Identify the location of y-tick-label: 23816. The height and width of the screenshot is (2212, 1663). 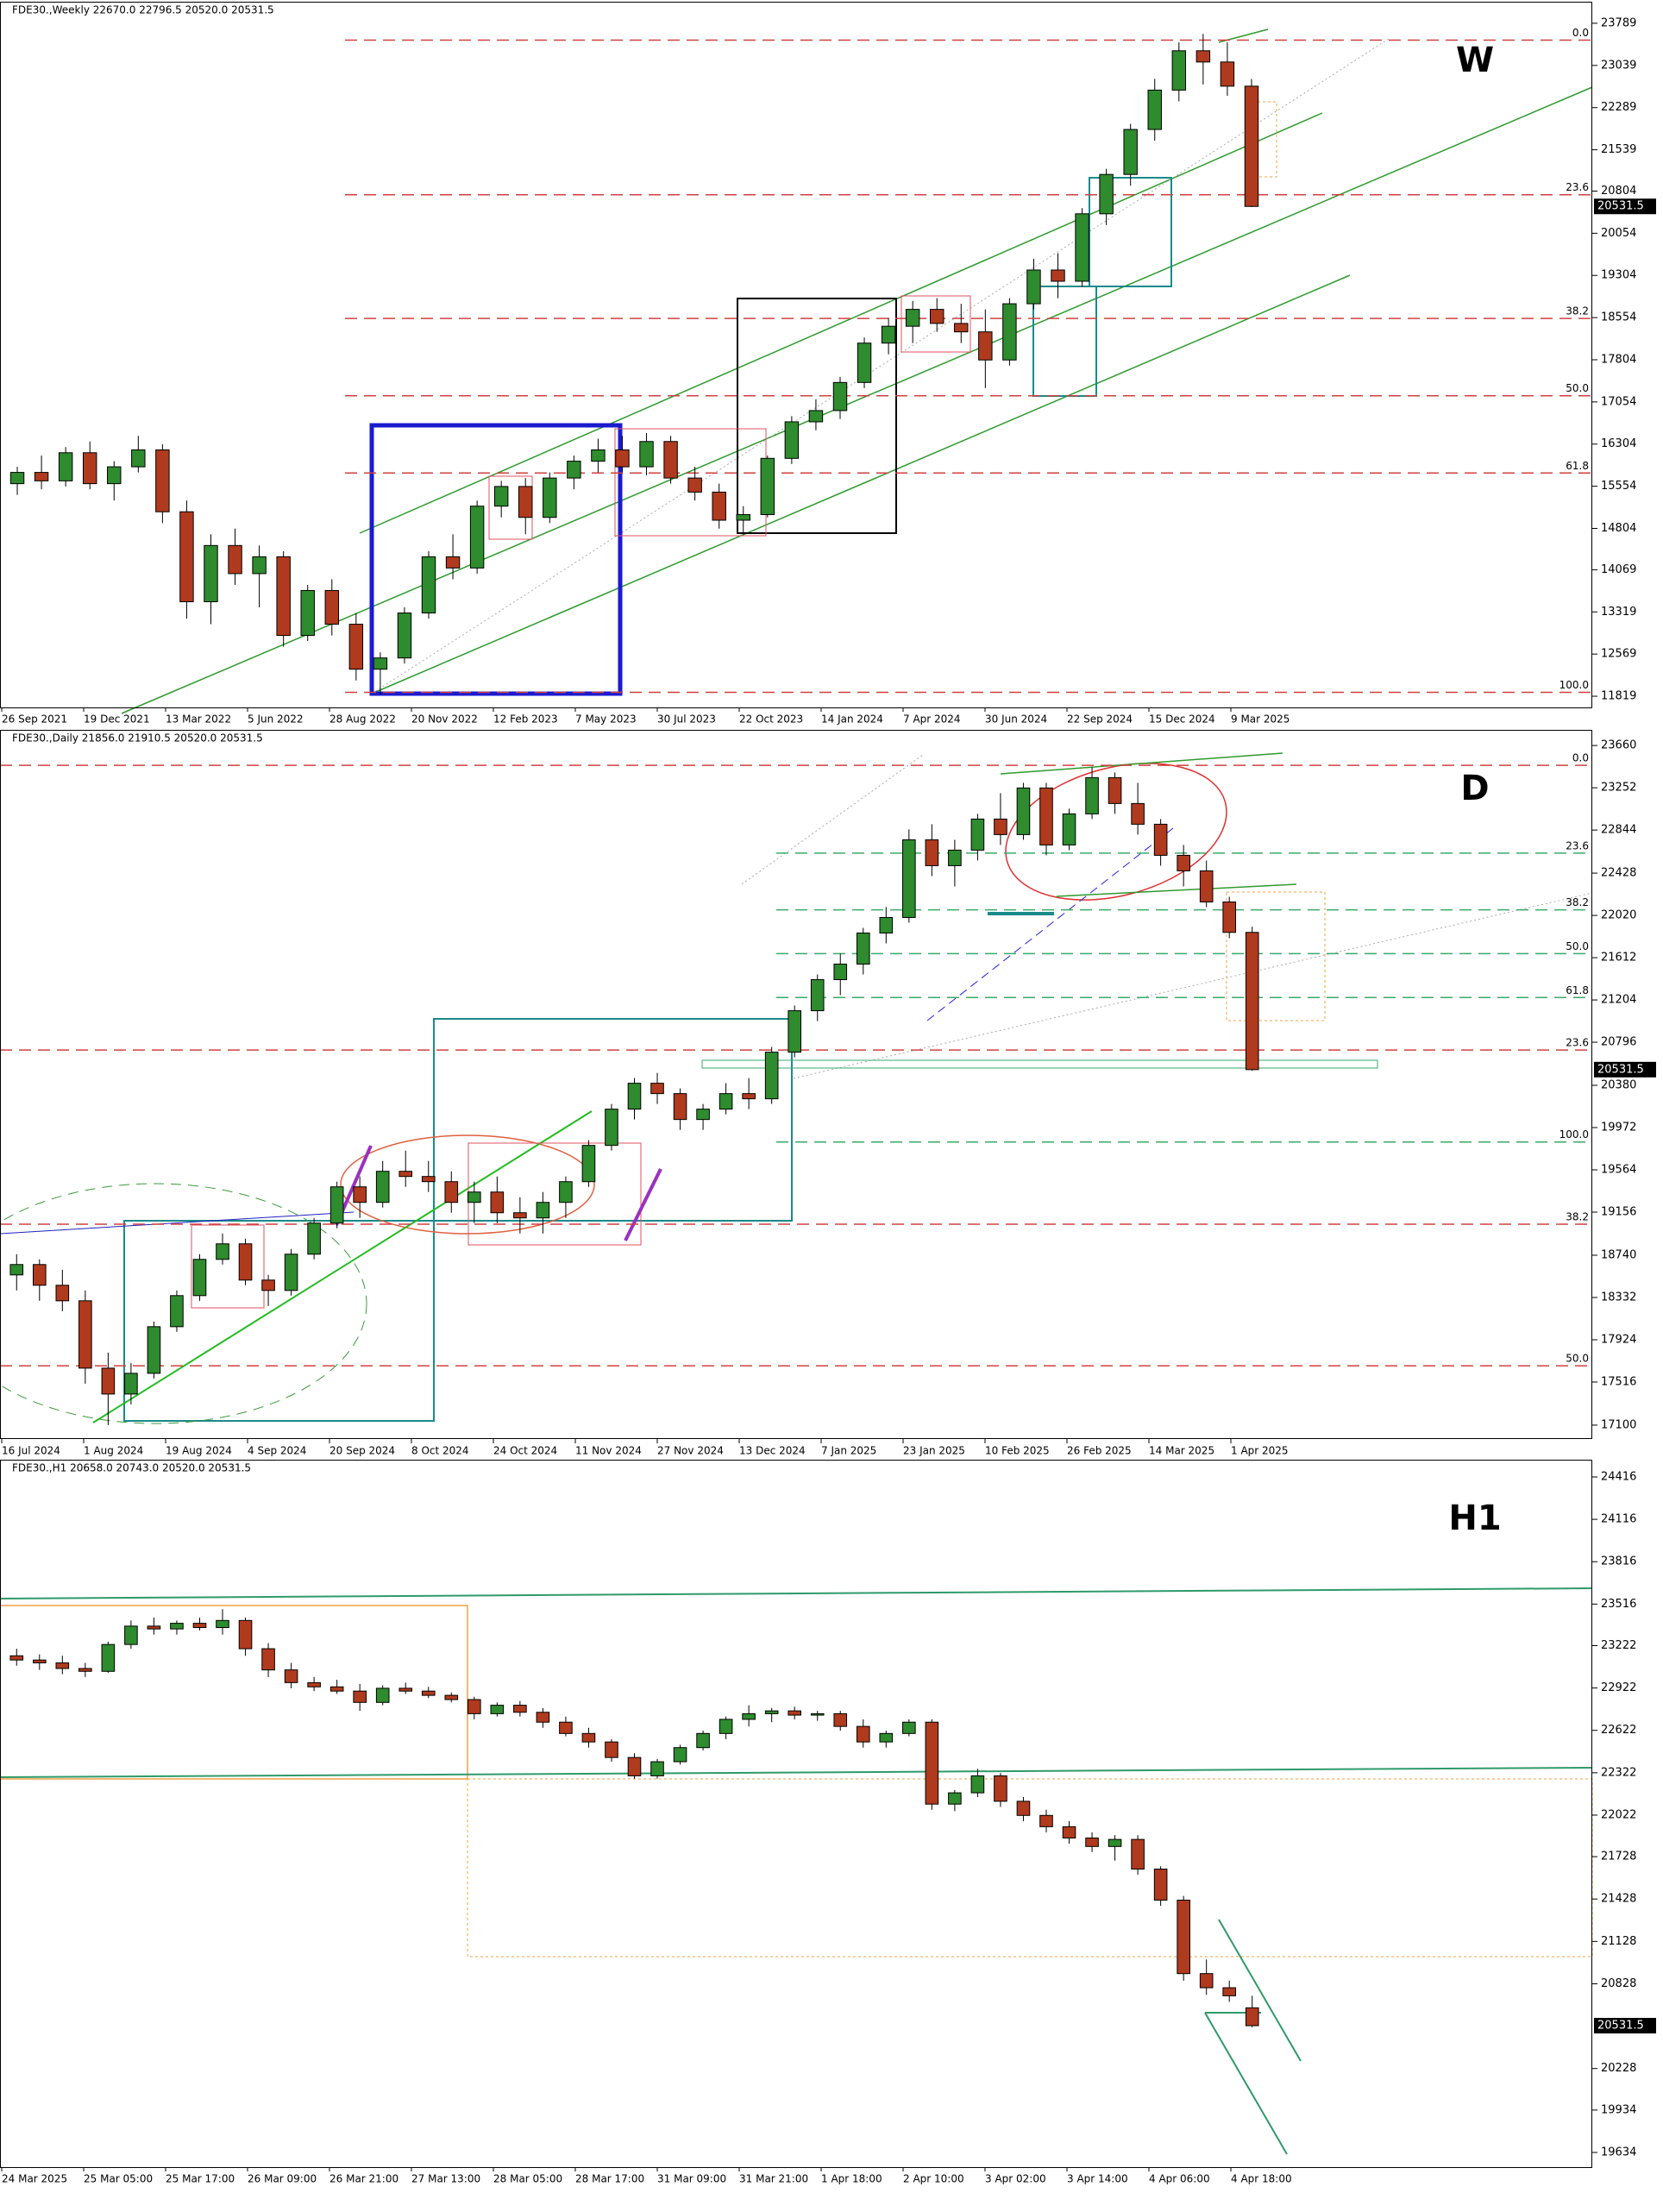
(1618, 1562).